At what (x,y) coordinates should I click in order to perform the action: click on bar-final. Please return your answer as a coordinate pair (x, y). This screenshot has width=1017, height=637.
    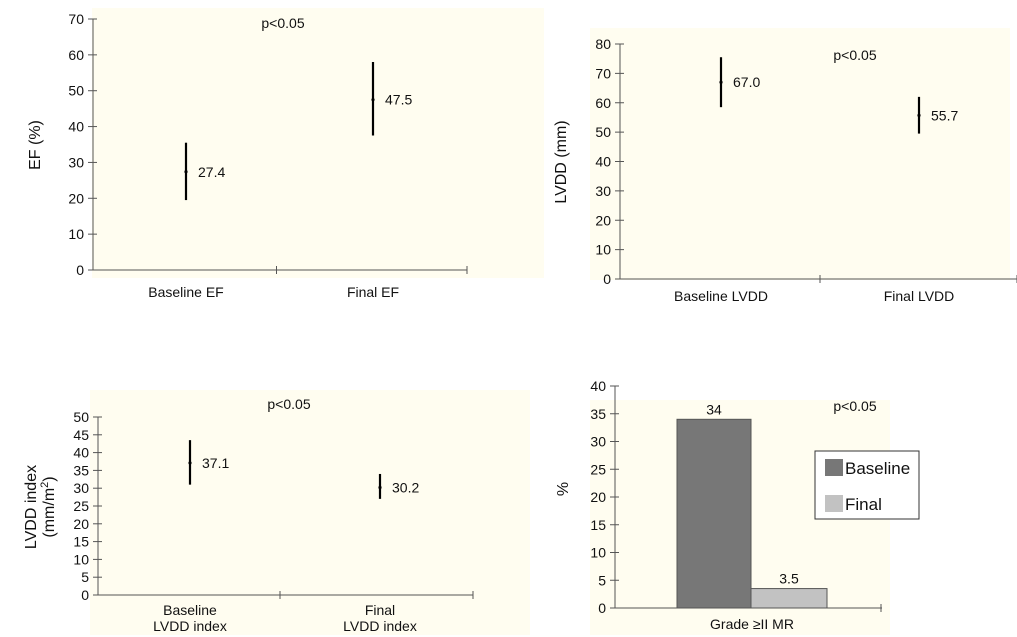
    Looking at the image, I should click on (789, 598).